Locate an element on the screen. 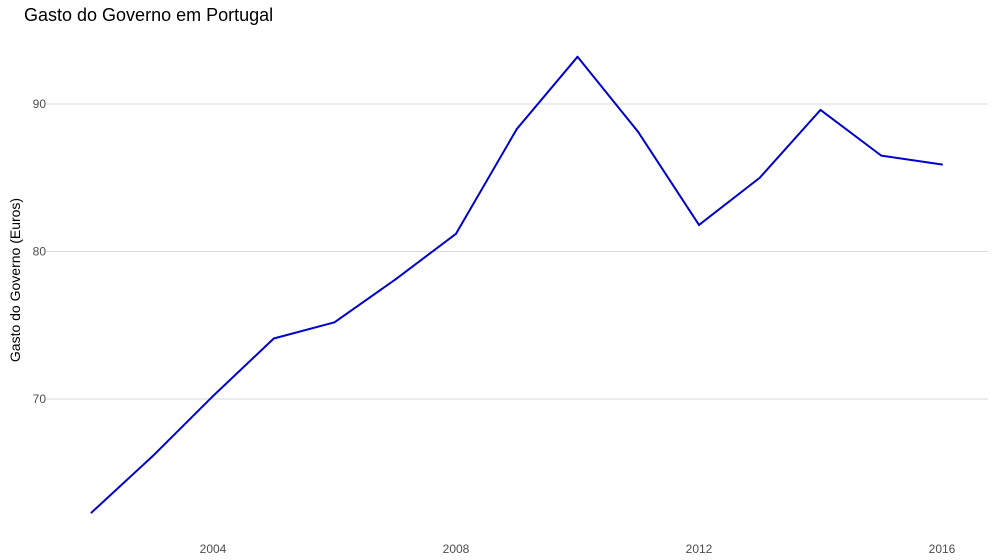  y-tick-label: 80 is located at coordinates (40, 252).